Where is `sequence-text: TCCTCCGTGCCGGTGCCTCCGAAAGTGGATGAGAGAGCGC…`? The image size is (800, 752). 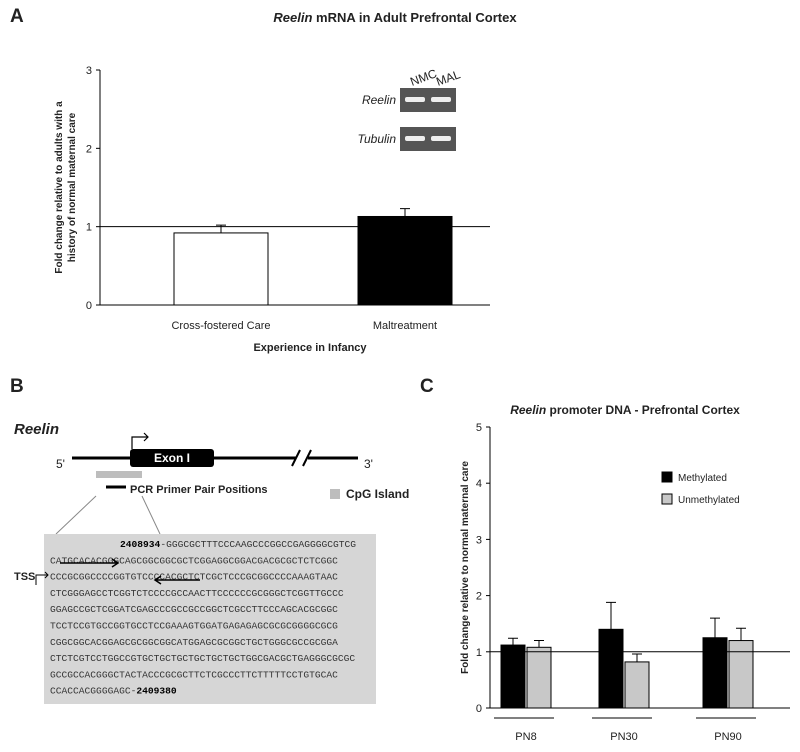 sequence-text: TCCTCCGTGCCGGTGCCTCCGAAAGTGGATGAGAGAGCGC… is located at coordinates (194, 626).